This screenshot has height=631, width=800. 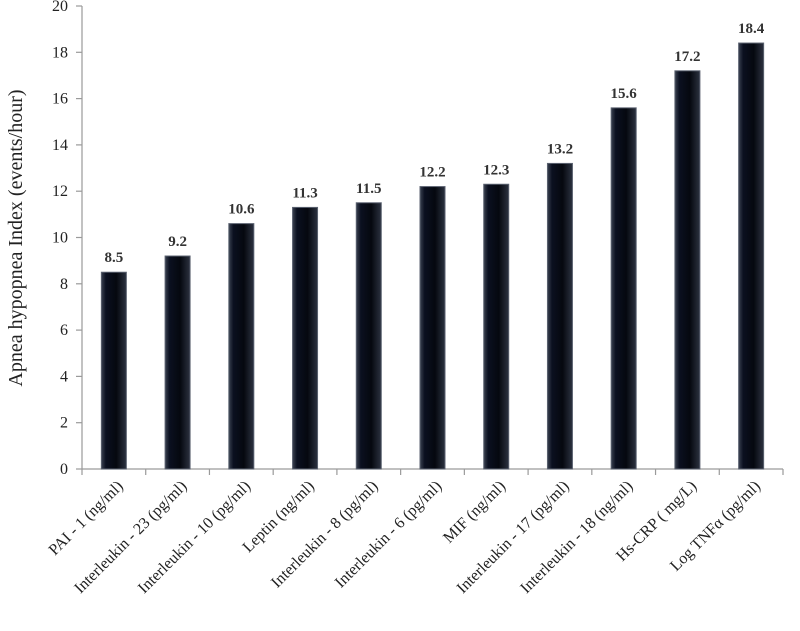 What do you see at coordinates (496, 170) in the screenshot?
I see `bar-value-label: 12.3` at bounding box center [496, 170].